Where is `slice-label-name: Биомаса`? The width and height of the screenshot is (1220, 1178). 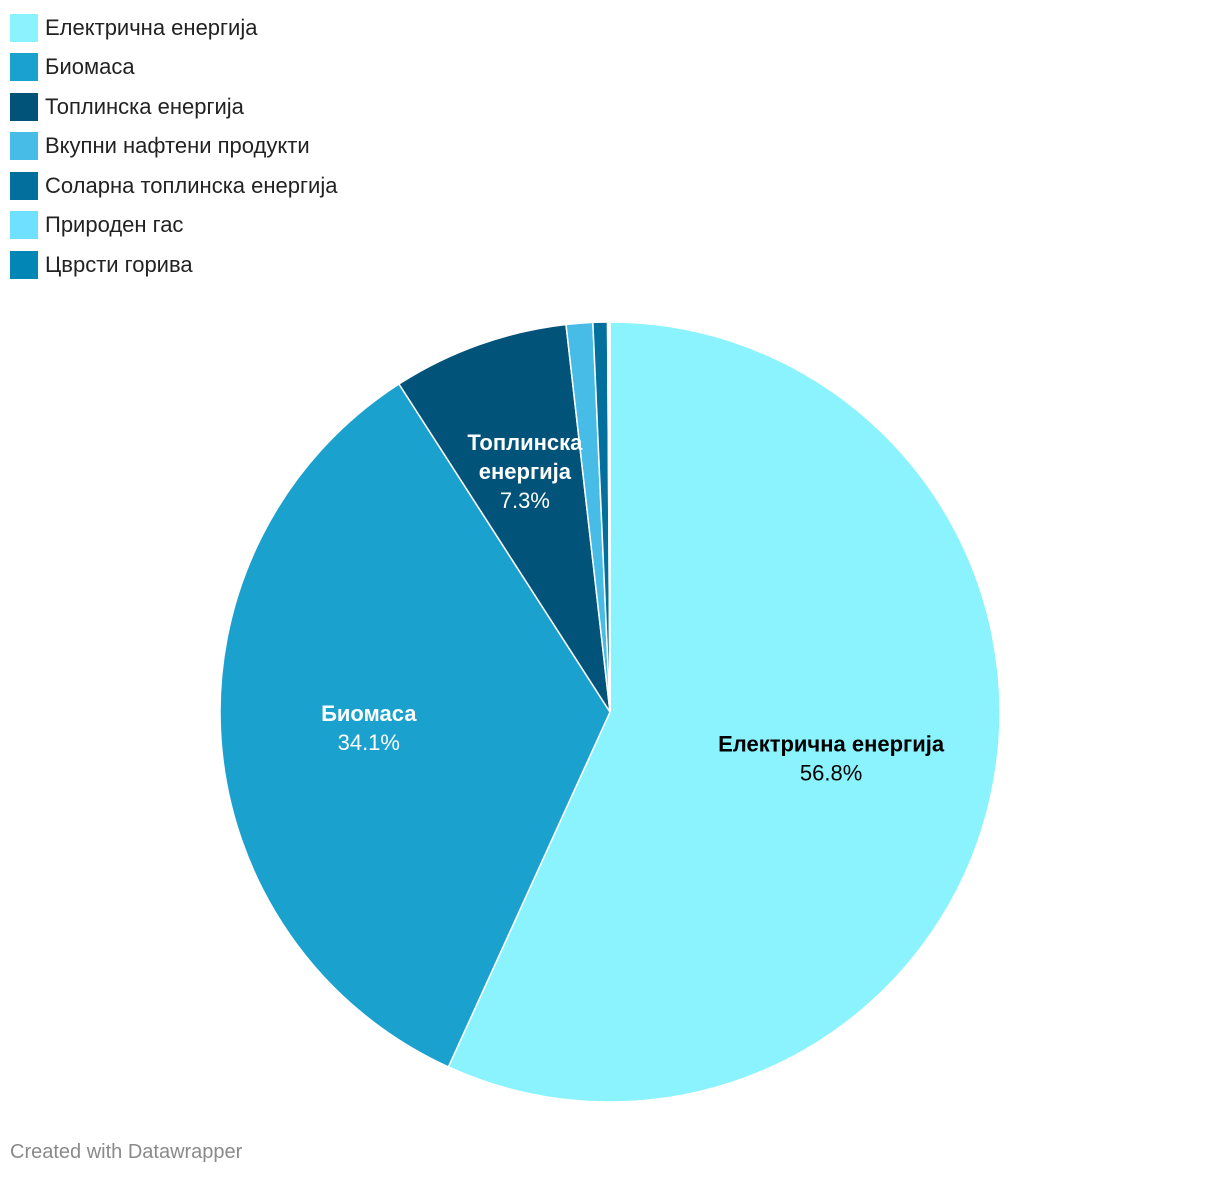
slice-label-name: Биомаса is located at coordinates (369, 713).